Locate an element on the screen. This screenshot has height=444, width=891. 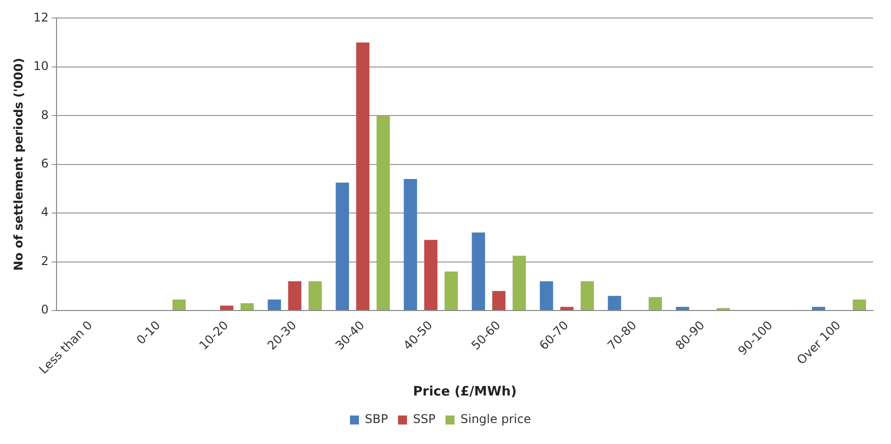
y-tick-label: 4 is located at coordinates (45, 212).